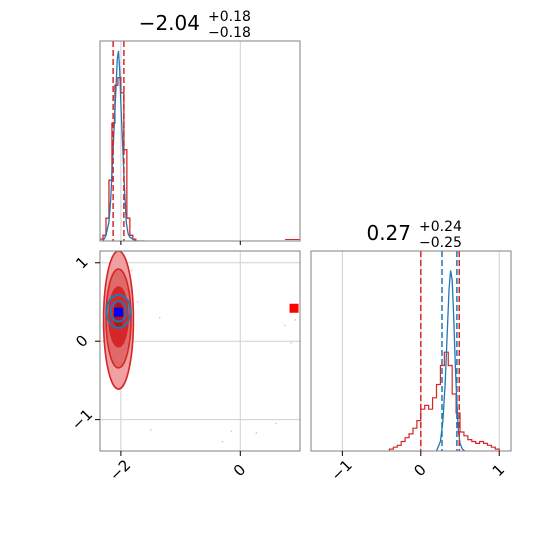 Image resolution: width=550 pixels, height=554 pixels. Describe the element at coordinates (120, 470) in the screenshot. I see `xtick-param1-label: −2` at that location.